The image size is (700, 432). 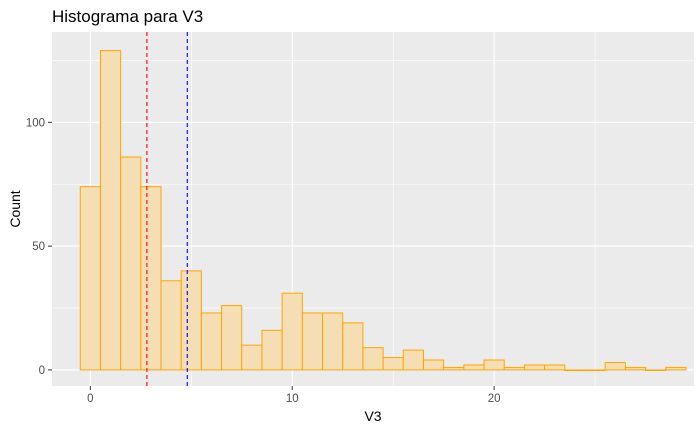 I want to click on y-tick-label: 100, so click(x=35, y=123).